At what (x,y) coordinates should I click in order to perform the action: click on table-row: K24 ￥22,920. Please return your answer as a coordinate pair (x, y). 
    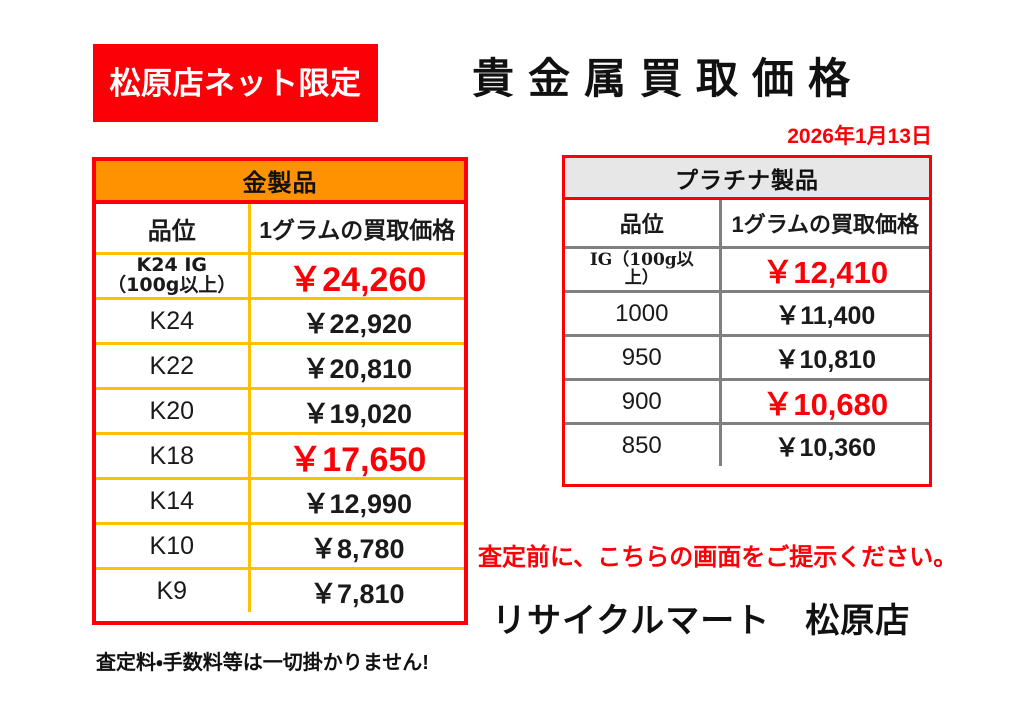
    Looking at the image, I should click on (280, 319).